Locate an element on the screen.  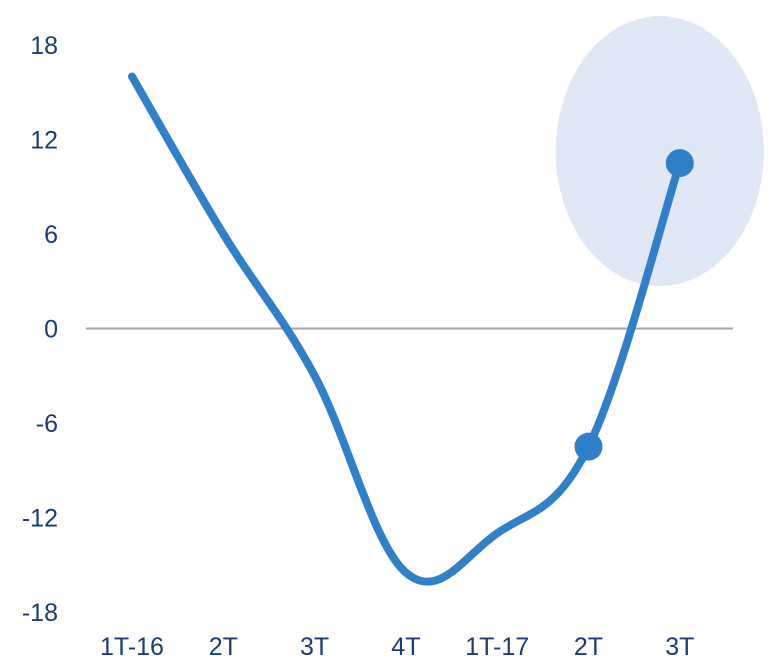
callout-highlight is located at coordinates (659, 151).